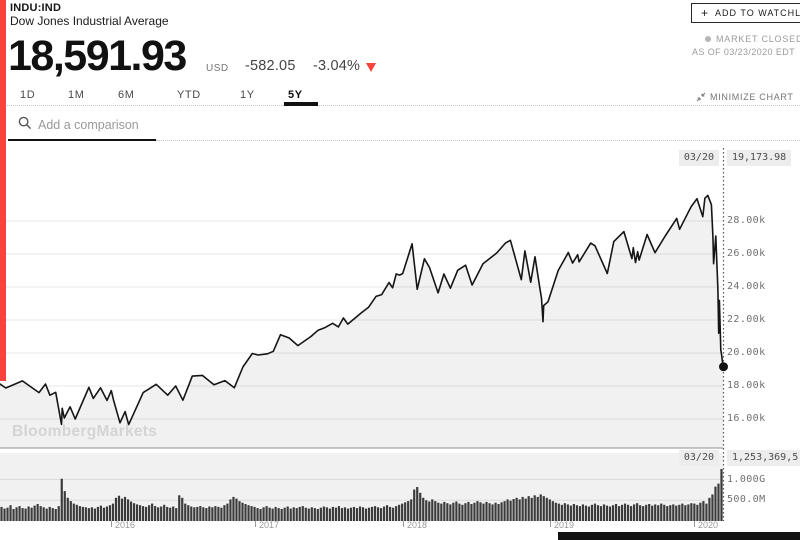 The height and width of the screenshot is (540, 800). Describe the element at coordinates (267, 525) in the screenshot. I see `year-tick-label: 2017` at that location.